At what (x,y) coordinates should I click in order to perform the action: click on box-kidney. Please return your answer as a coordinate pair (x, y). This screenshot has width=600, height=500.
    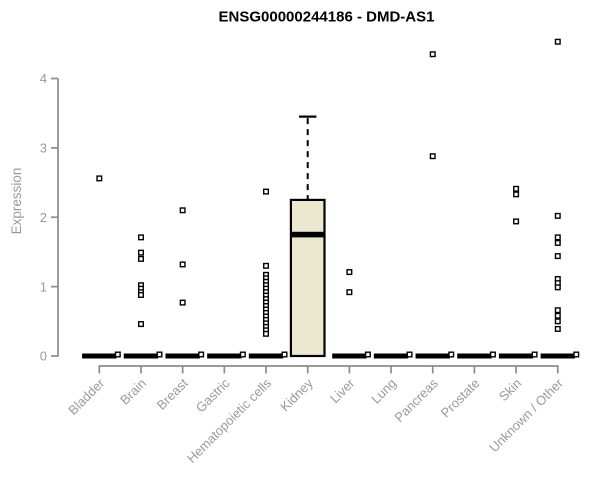
    Looking at the image, I should click on (307, 236).